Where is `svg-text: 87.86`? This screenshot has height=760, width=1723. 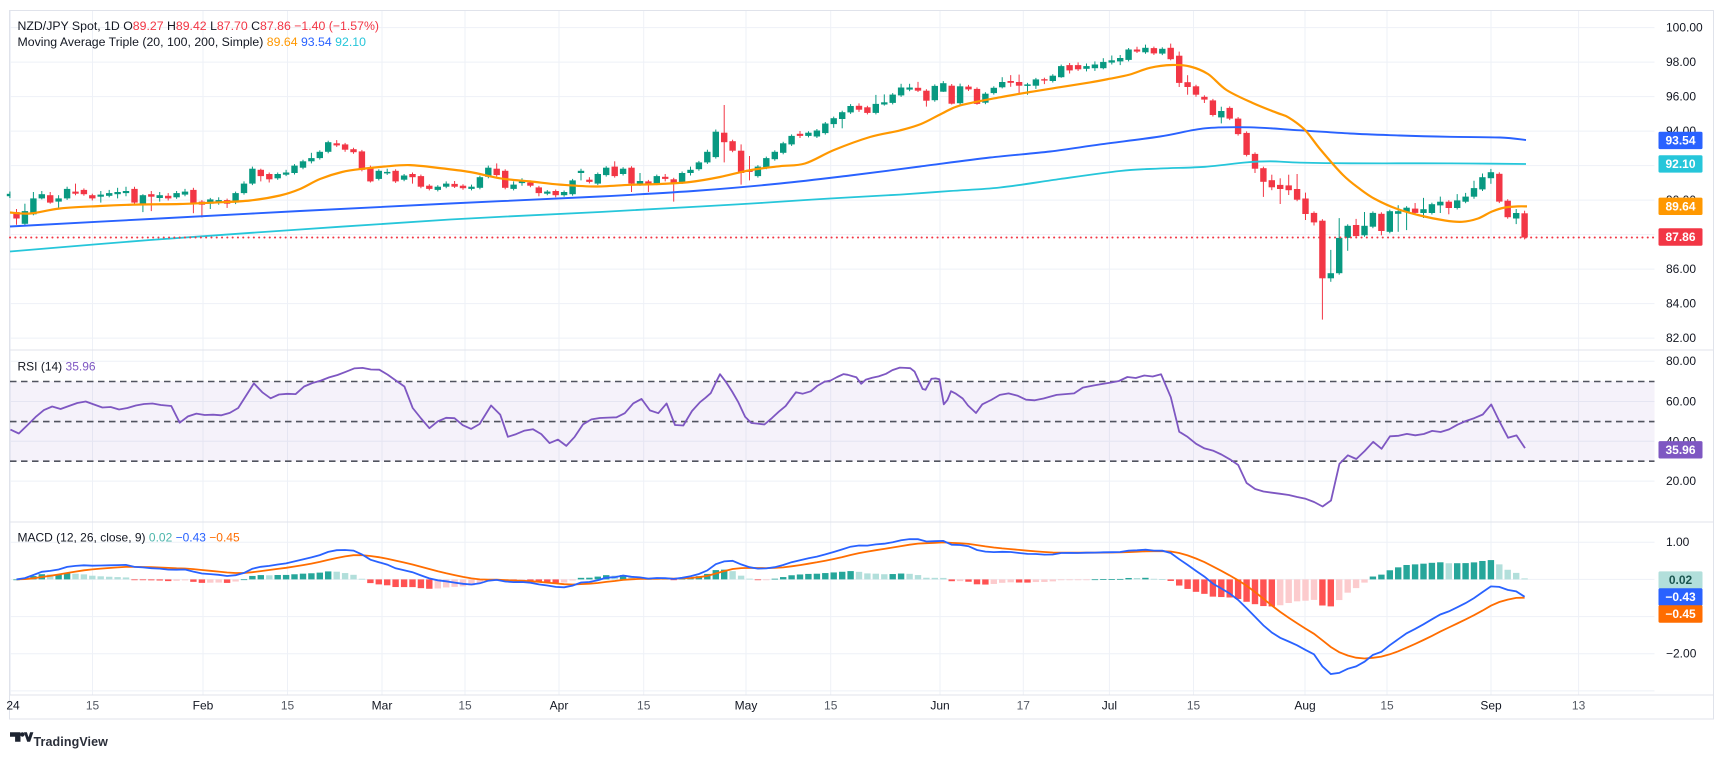 svg-text: 87.86 is located at coordinates (1680, 237).